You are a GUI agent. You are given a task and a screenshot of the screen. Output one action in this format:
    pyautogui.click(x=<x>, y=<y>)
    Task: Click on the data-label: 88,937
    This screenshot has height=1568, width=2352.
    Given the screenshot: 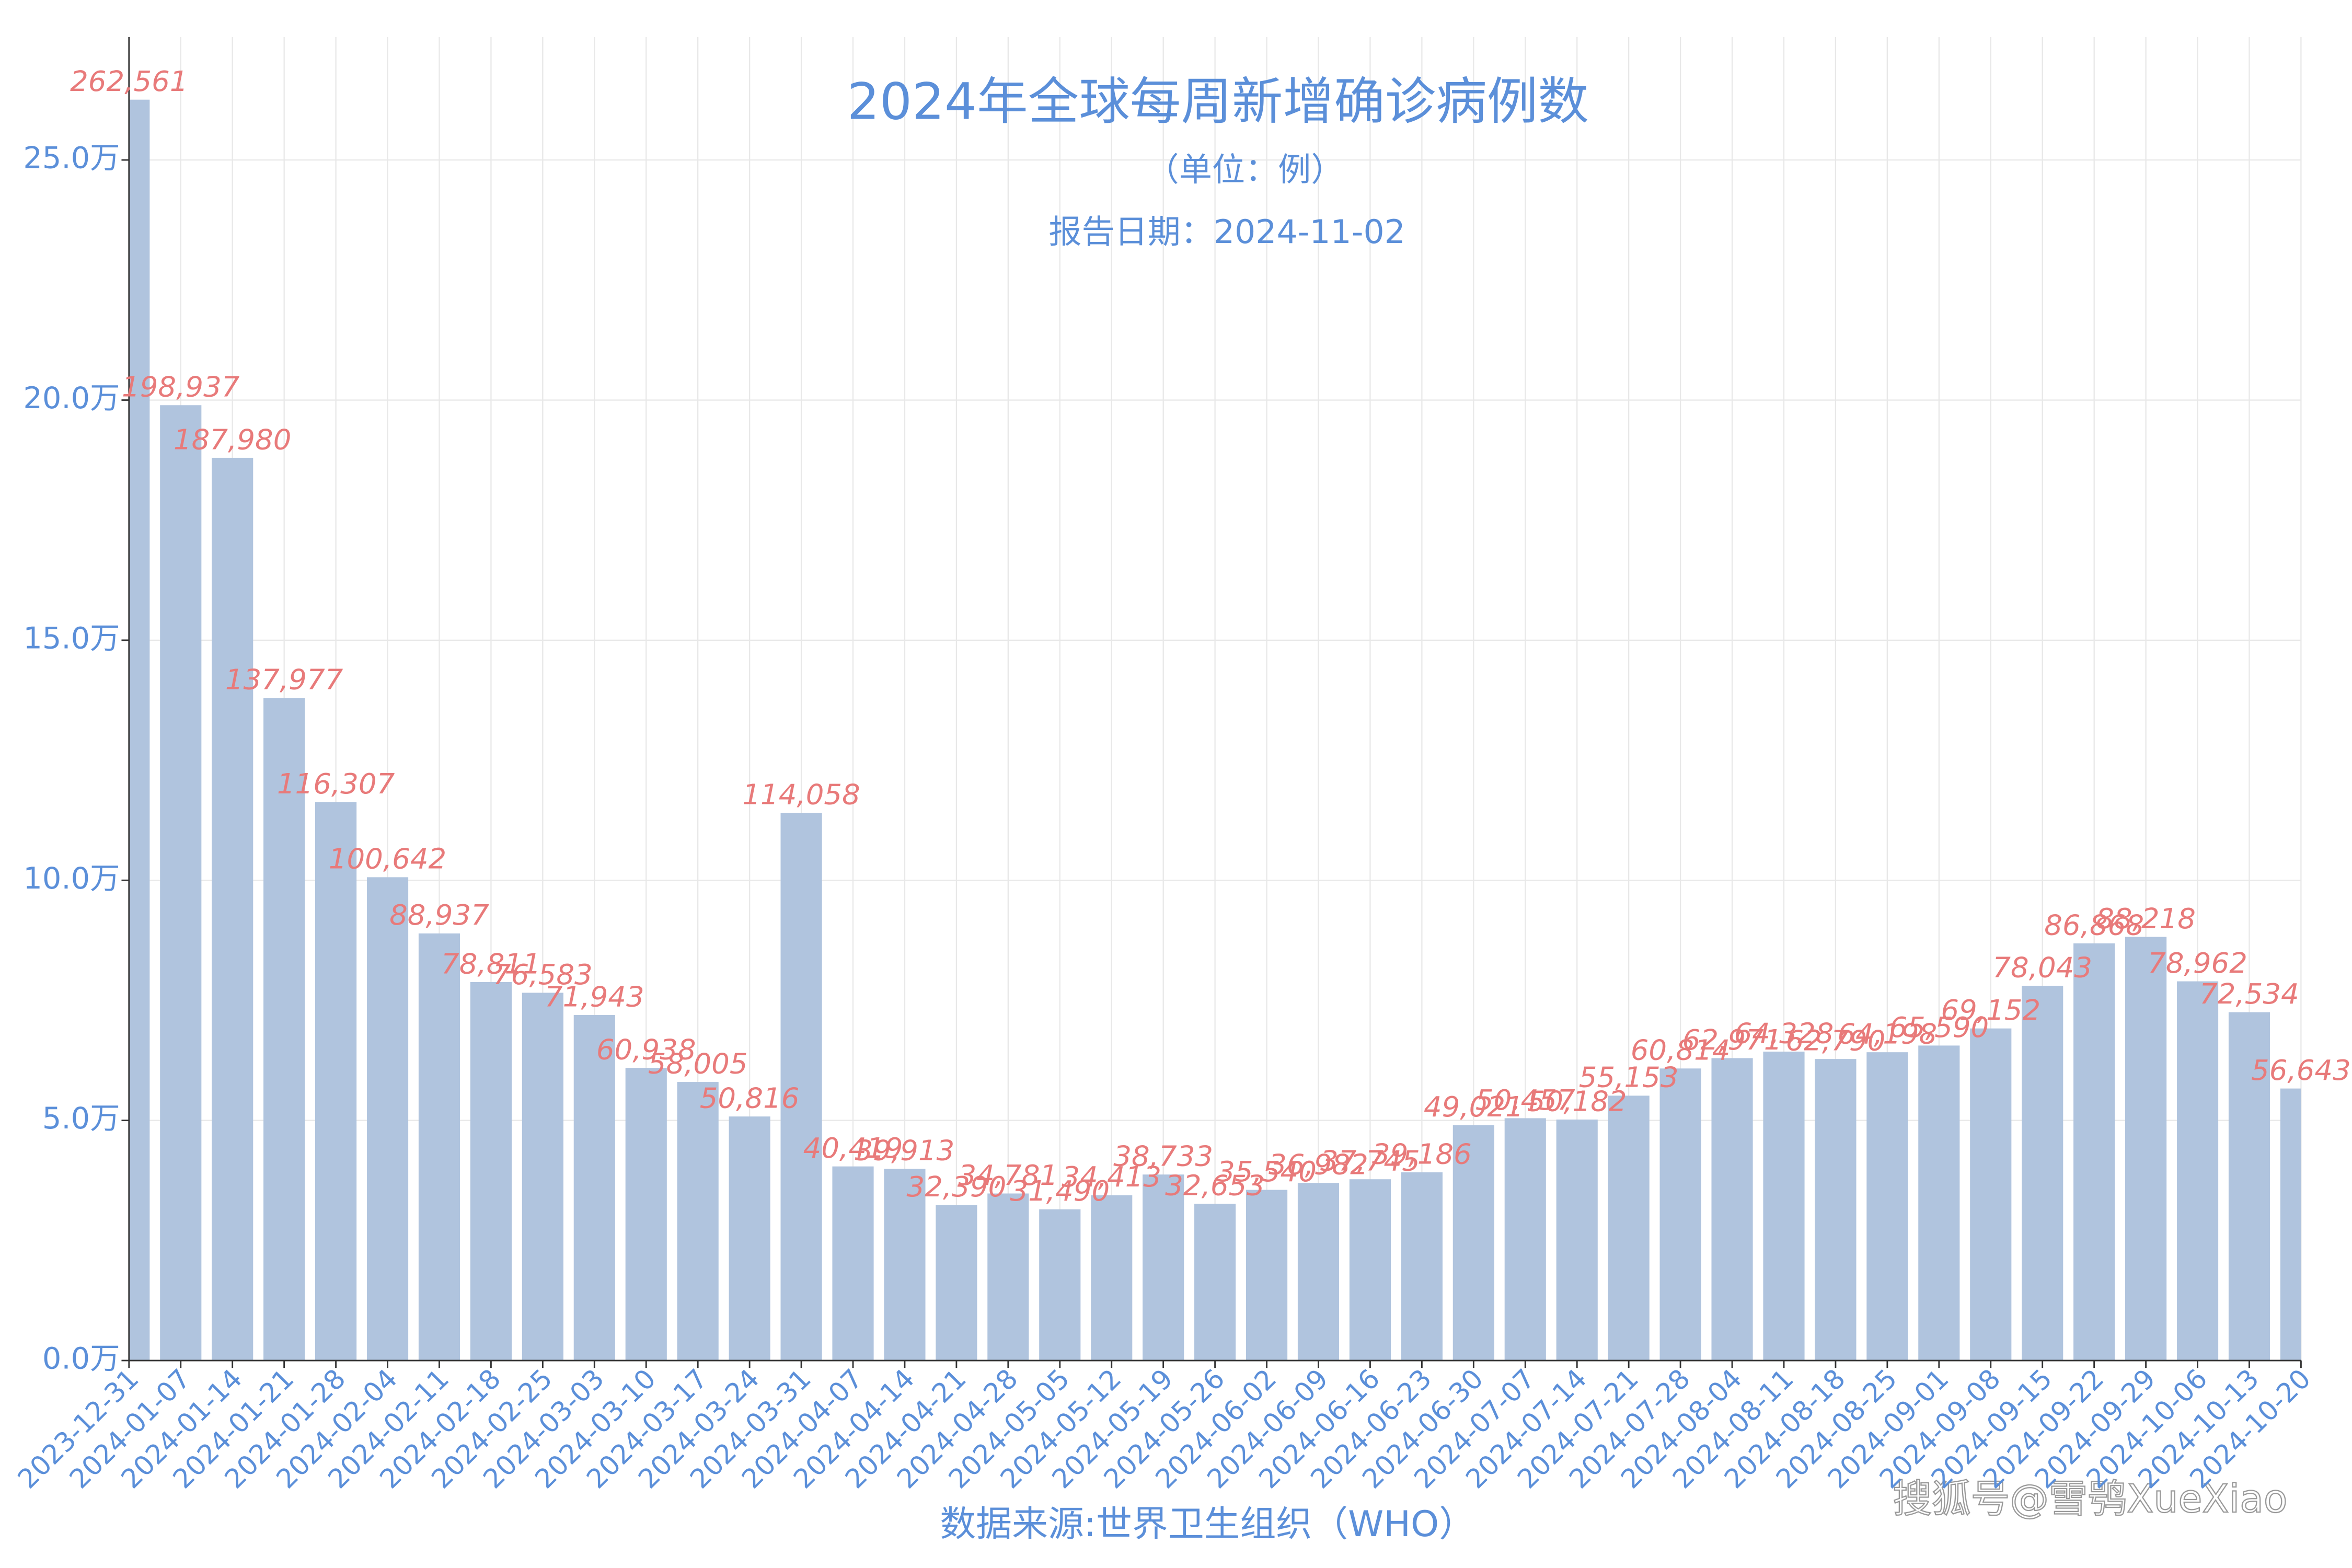 What is the action you would take?
    pyautogui.click(x=439, y=915)
    